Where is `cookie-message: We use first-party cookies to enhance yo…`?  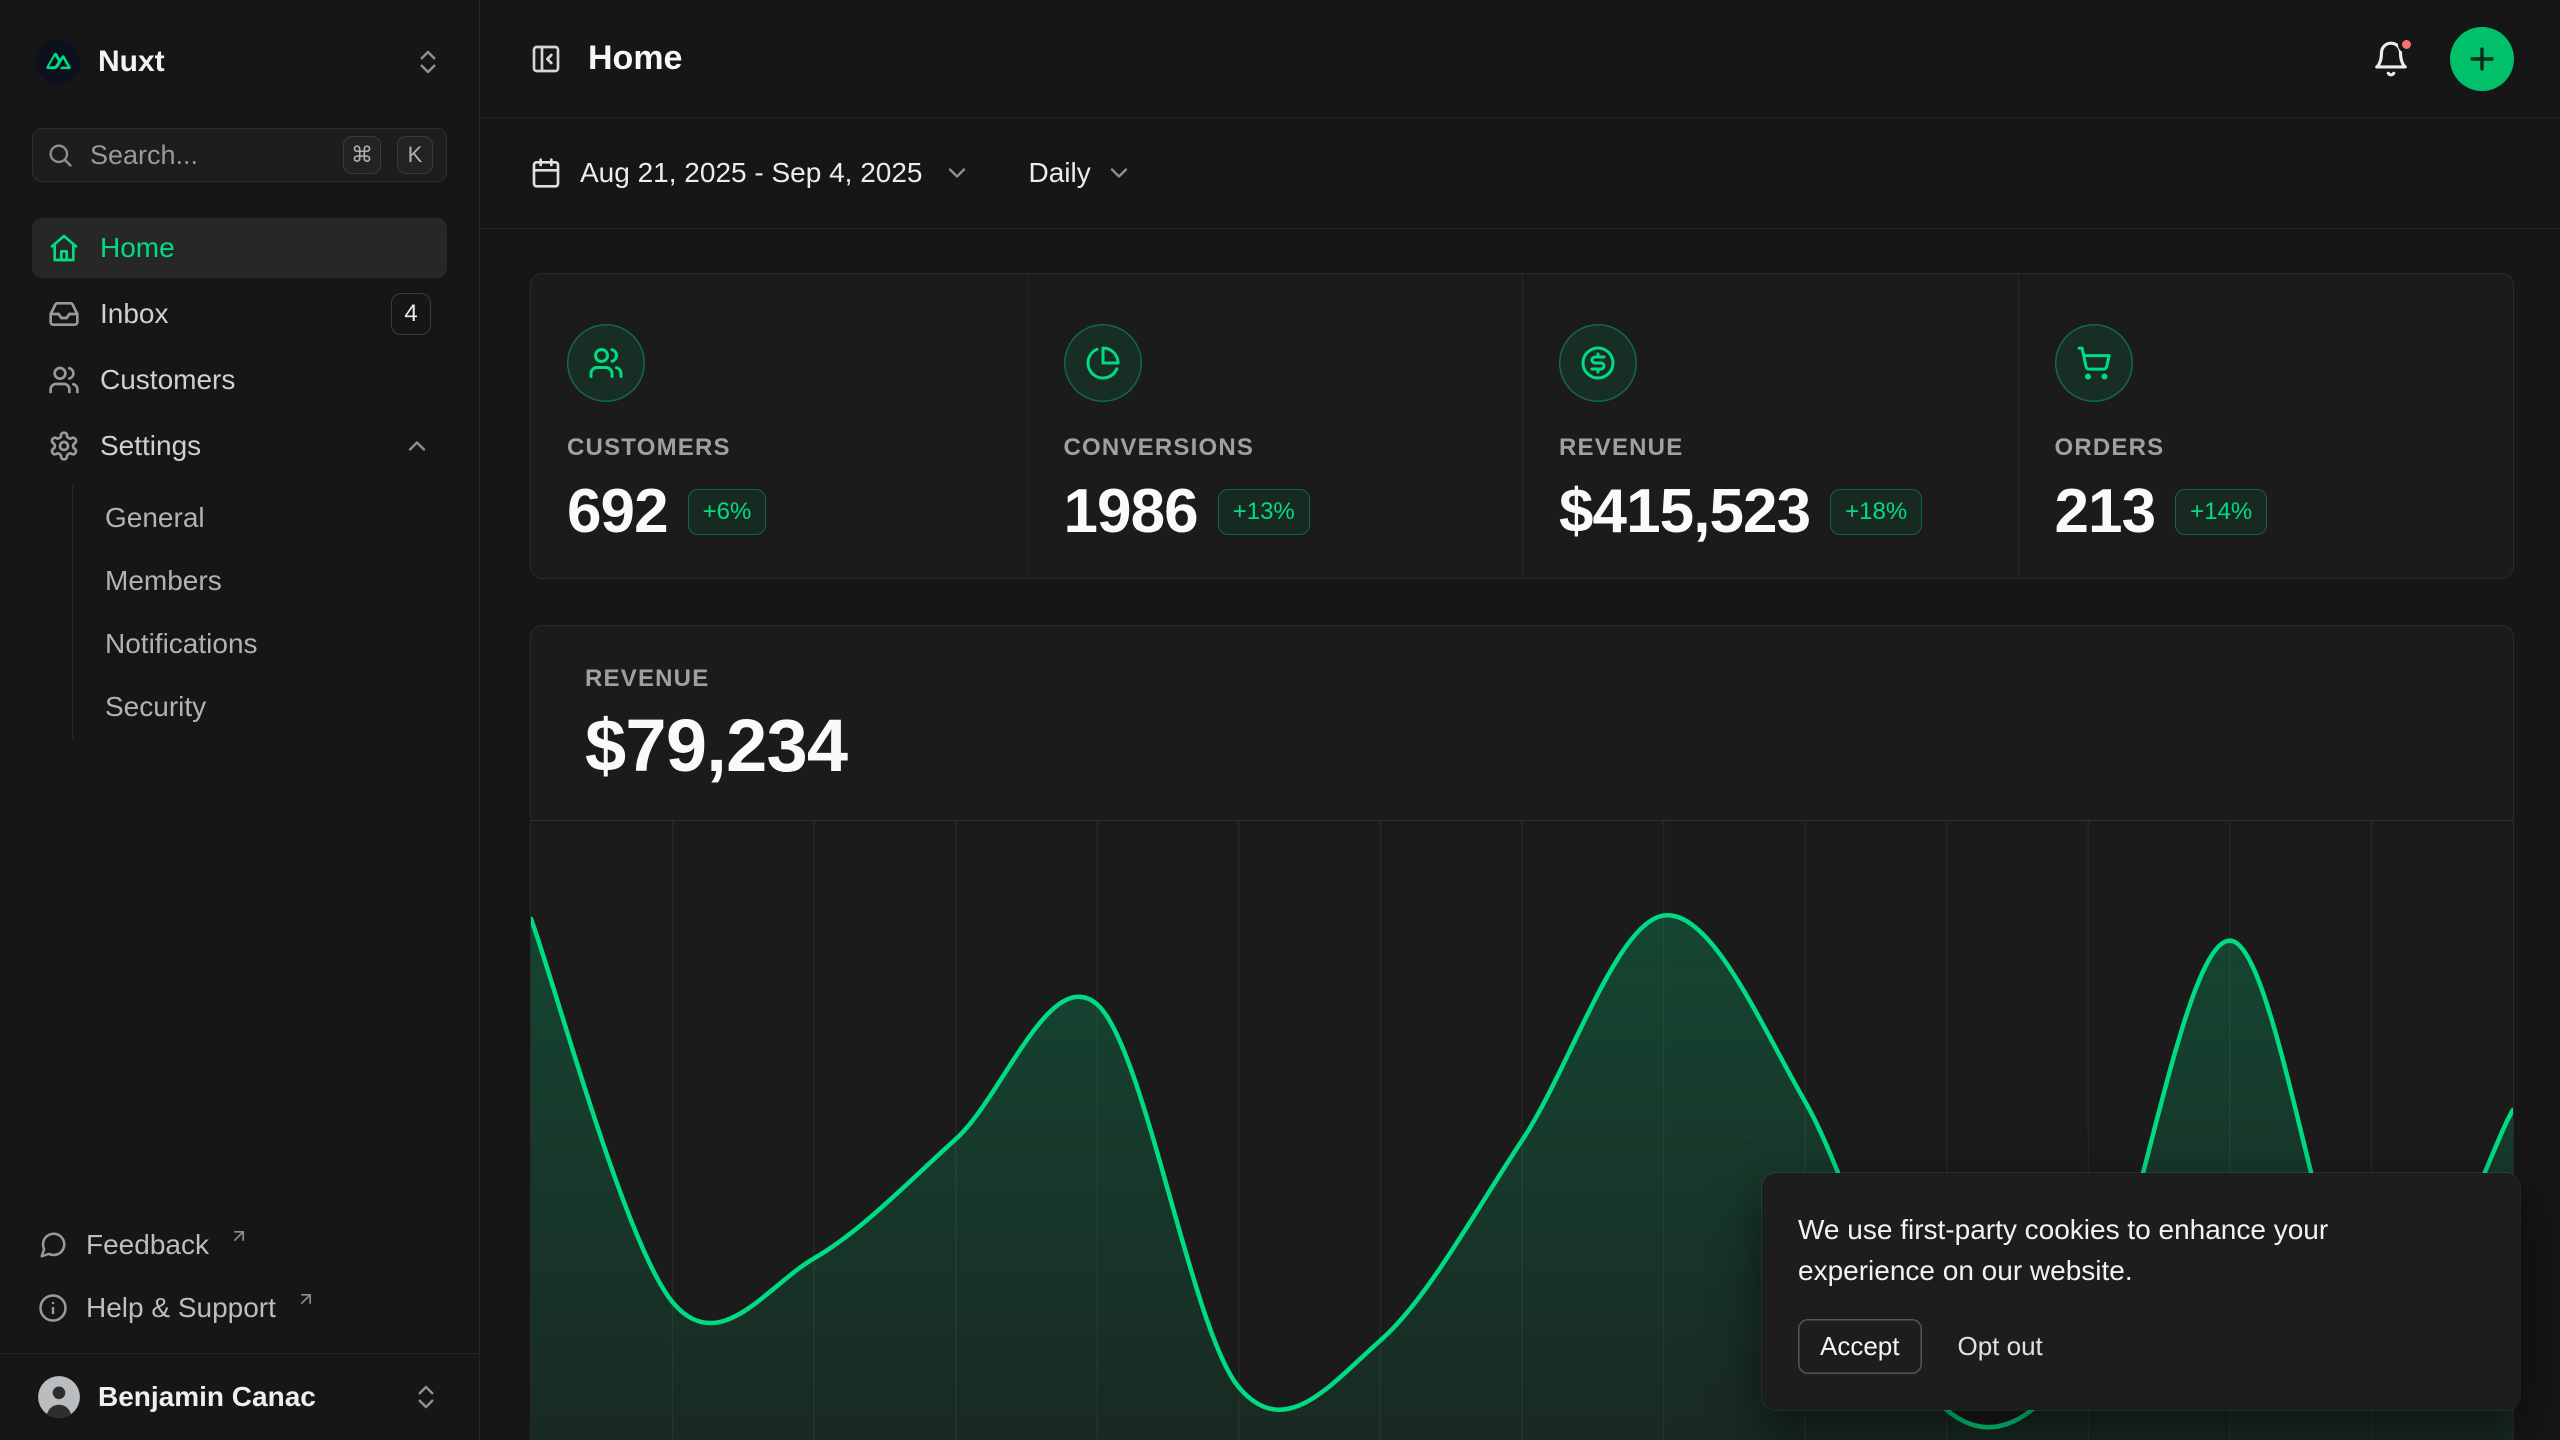
cookie-message: We use first-party cookies to enhance yo… is located at coordinates (2063, 1250).